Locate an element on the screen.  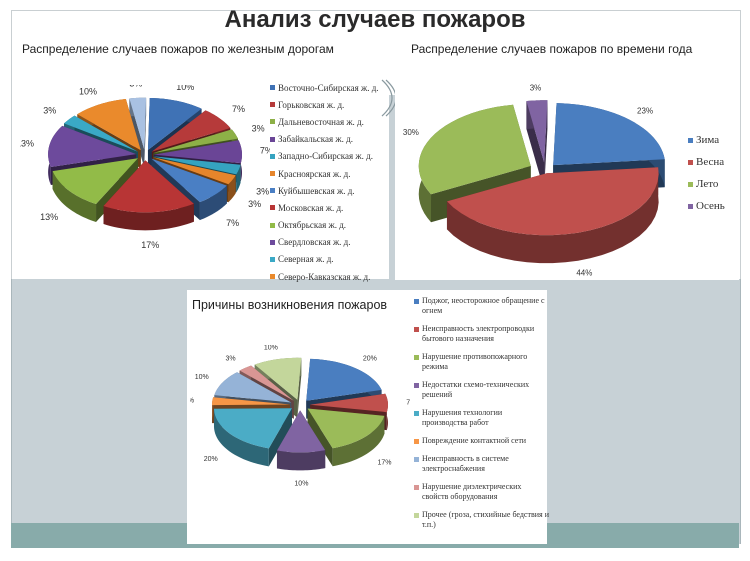
slice-label: 23% is located at coordinates (645, 111).